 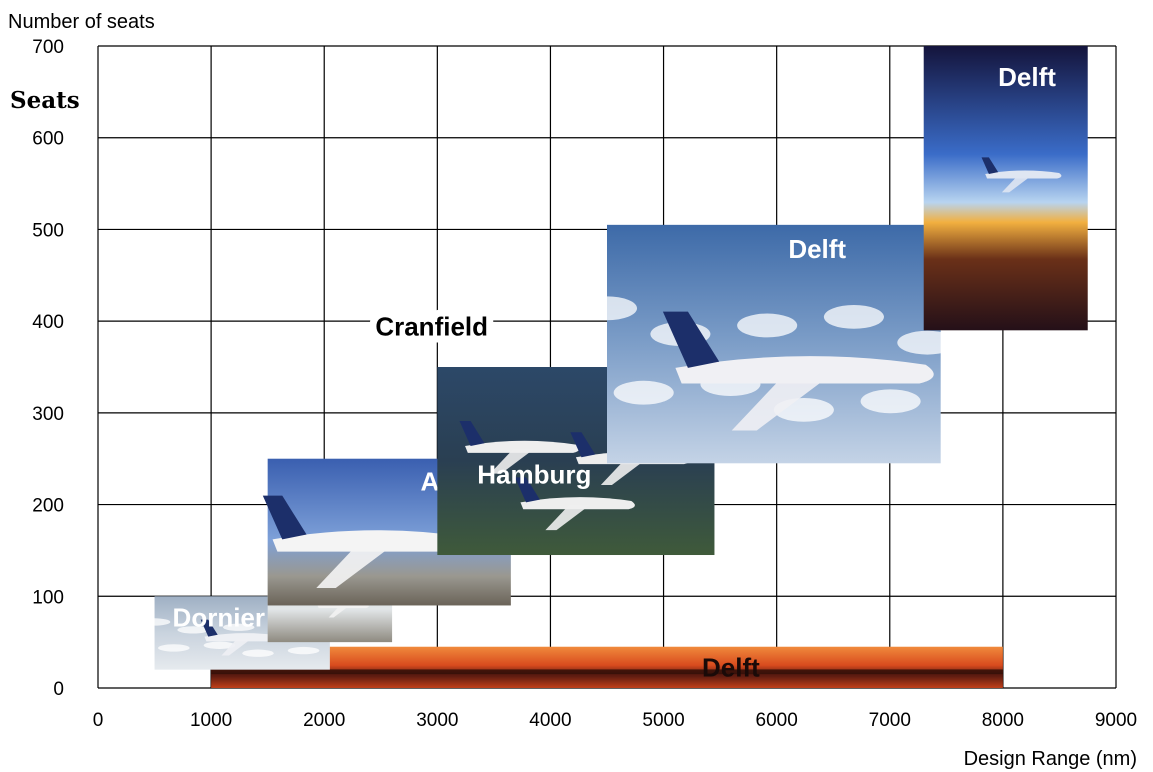 I want to click on x-tick-label: 3000, so click(x=437, y=720).